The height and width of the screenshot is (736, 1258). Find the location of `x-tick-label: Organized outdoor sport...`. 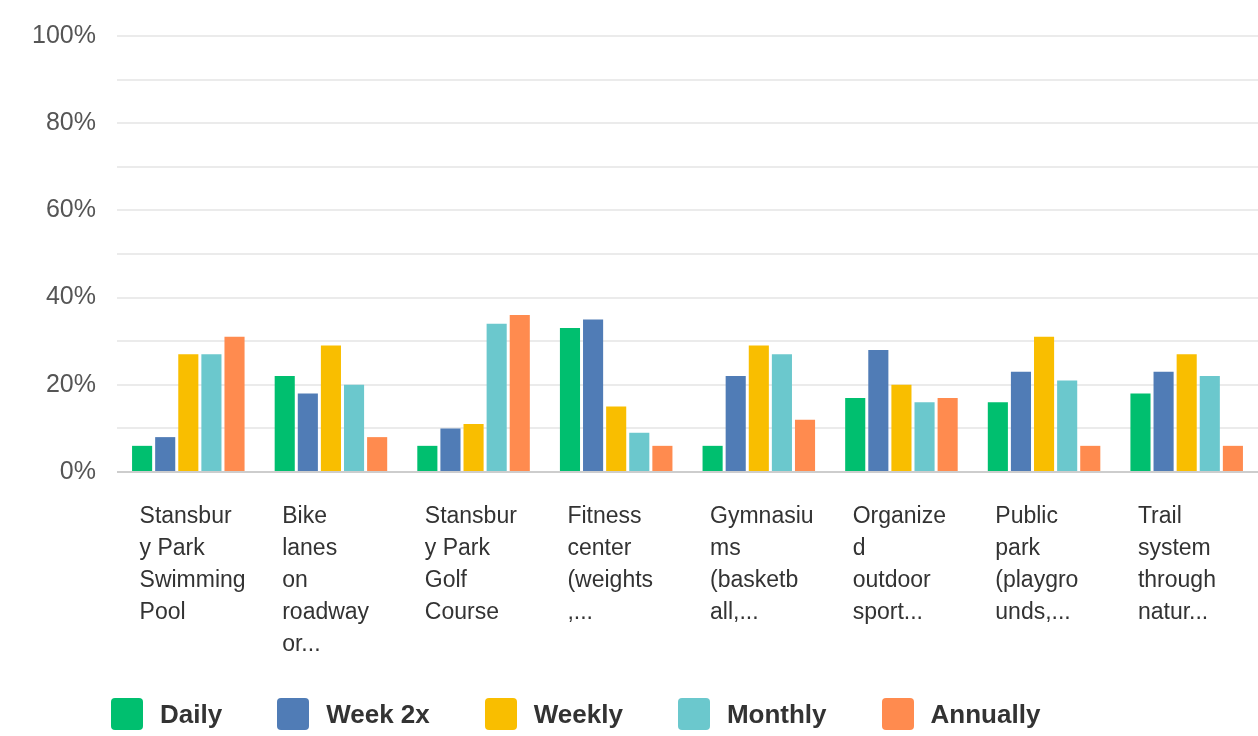

x-tick-label: Organized outdoor sport... is located at coordinates (899, 563).